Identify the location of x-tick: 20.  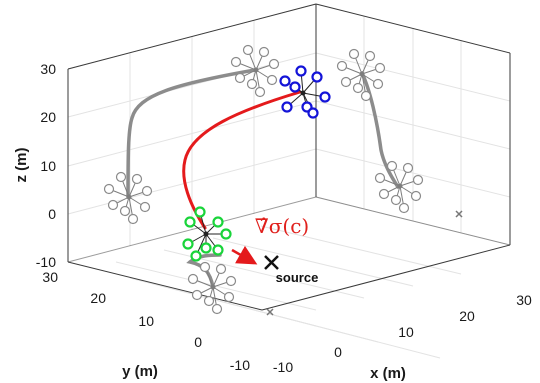
(467, 316).